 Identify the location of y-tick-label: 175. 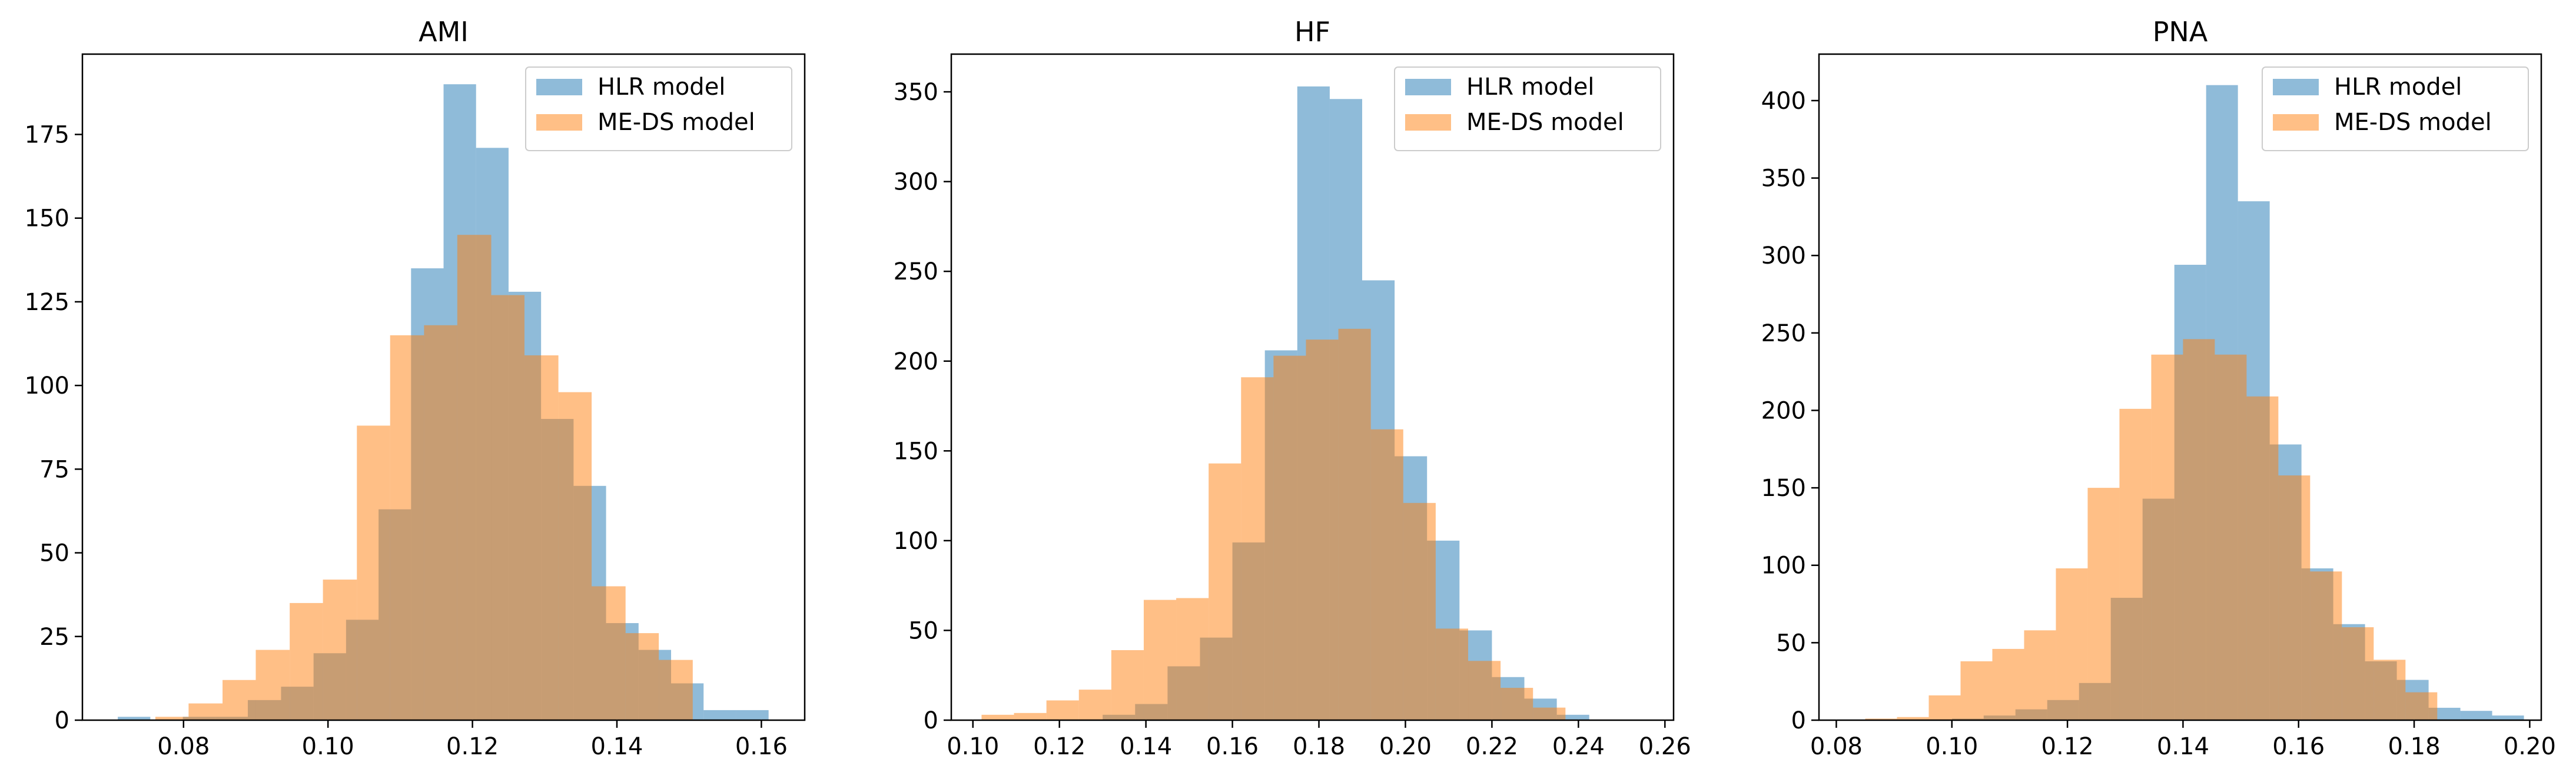
(47, 135).